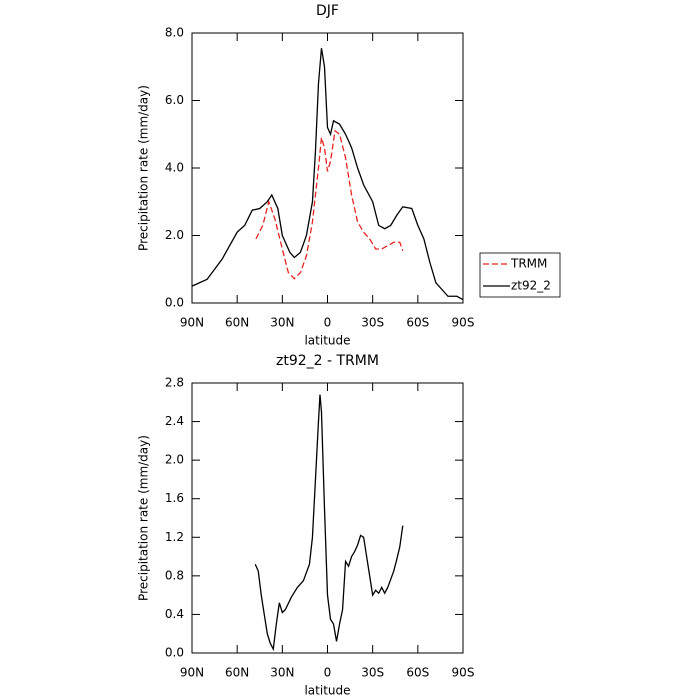  I want to click on legend-box, so click(520, 275).